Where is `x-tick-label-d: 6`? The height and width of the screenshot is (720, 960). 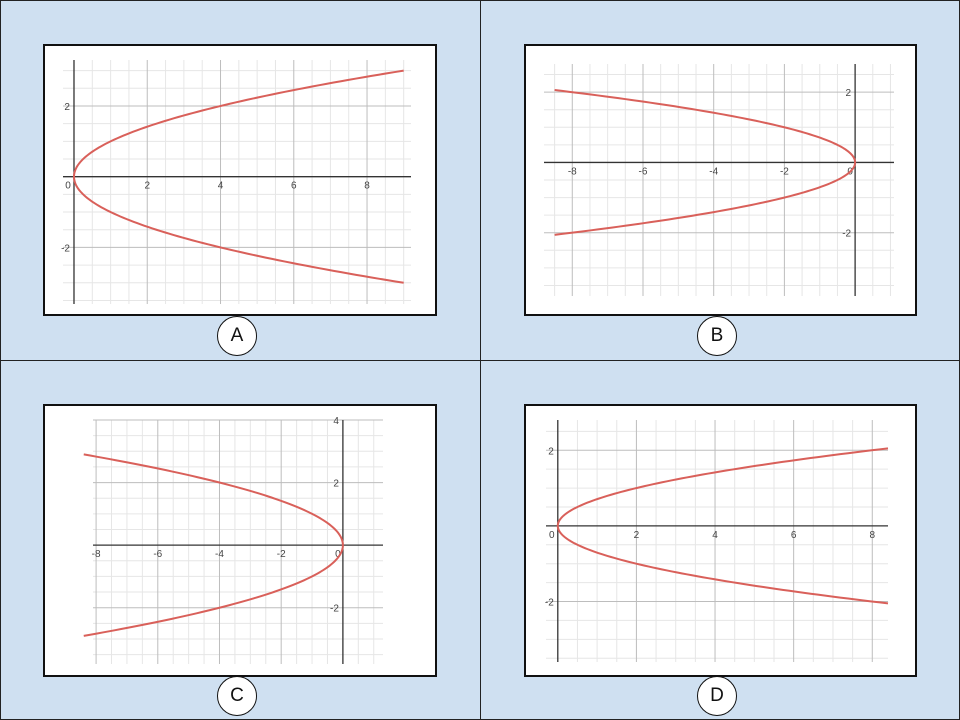 x-tick-label-d: 6 is located at coordinates (794, 535).